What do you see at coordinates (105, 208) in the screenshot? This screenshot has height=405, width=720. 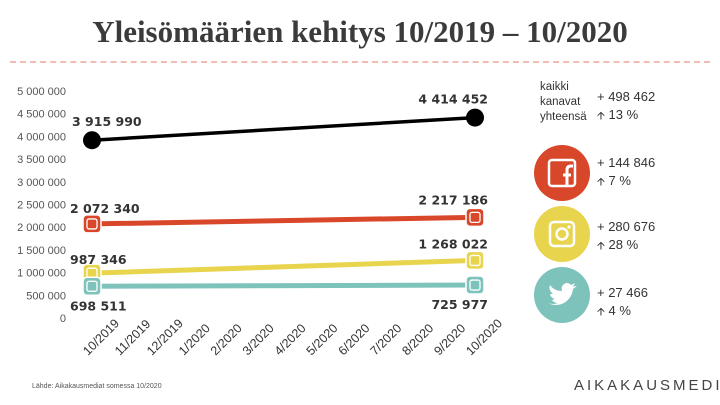 I see `data-label-start: 2 072 340` at bounding box center [105, 208].